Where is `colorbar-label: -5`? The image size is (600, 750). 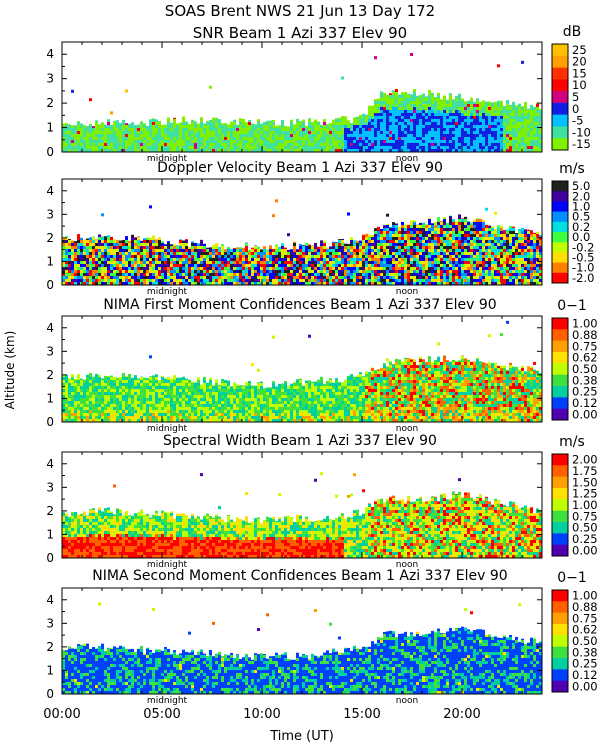 colorbar-label: -5 is located at coordinates (577, 121).